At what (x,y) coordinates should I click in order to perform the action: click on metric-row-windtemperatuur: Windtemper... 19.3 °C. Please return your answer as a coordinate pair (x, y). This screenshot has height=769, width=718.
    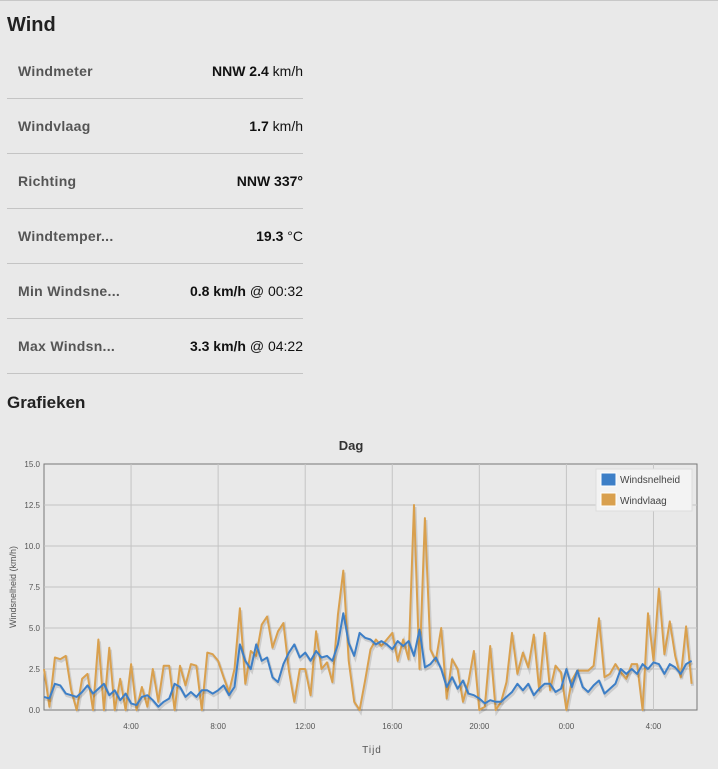
    Looking at the image, I should click on (155, 236).